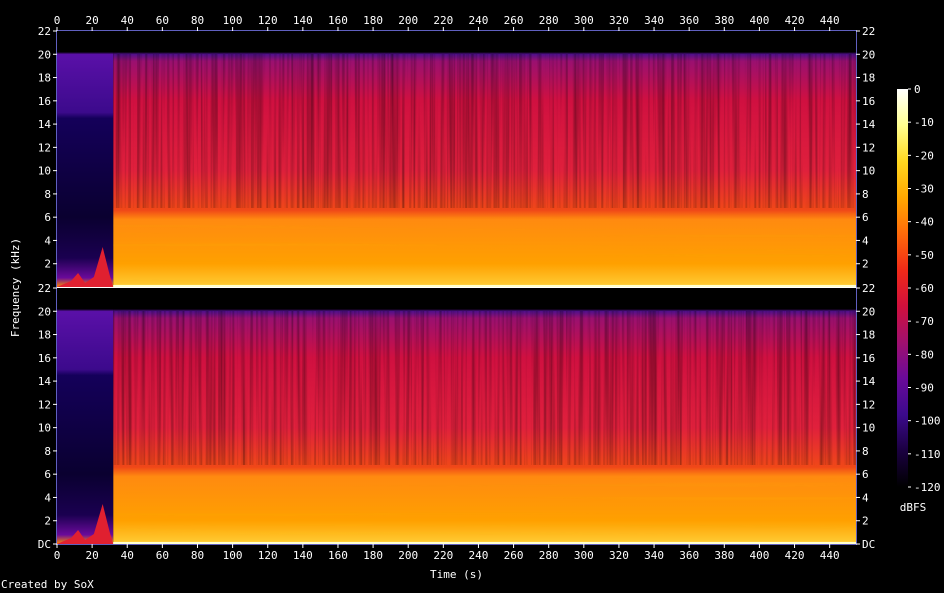 Image resolution: width=944 pixels, height=593 pixels. What do you see at coordinates (868, 544) in the screenshot?
I see `y-tick-label-right: DC` at bounding box center [868, 544].